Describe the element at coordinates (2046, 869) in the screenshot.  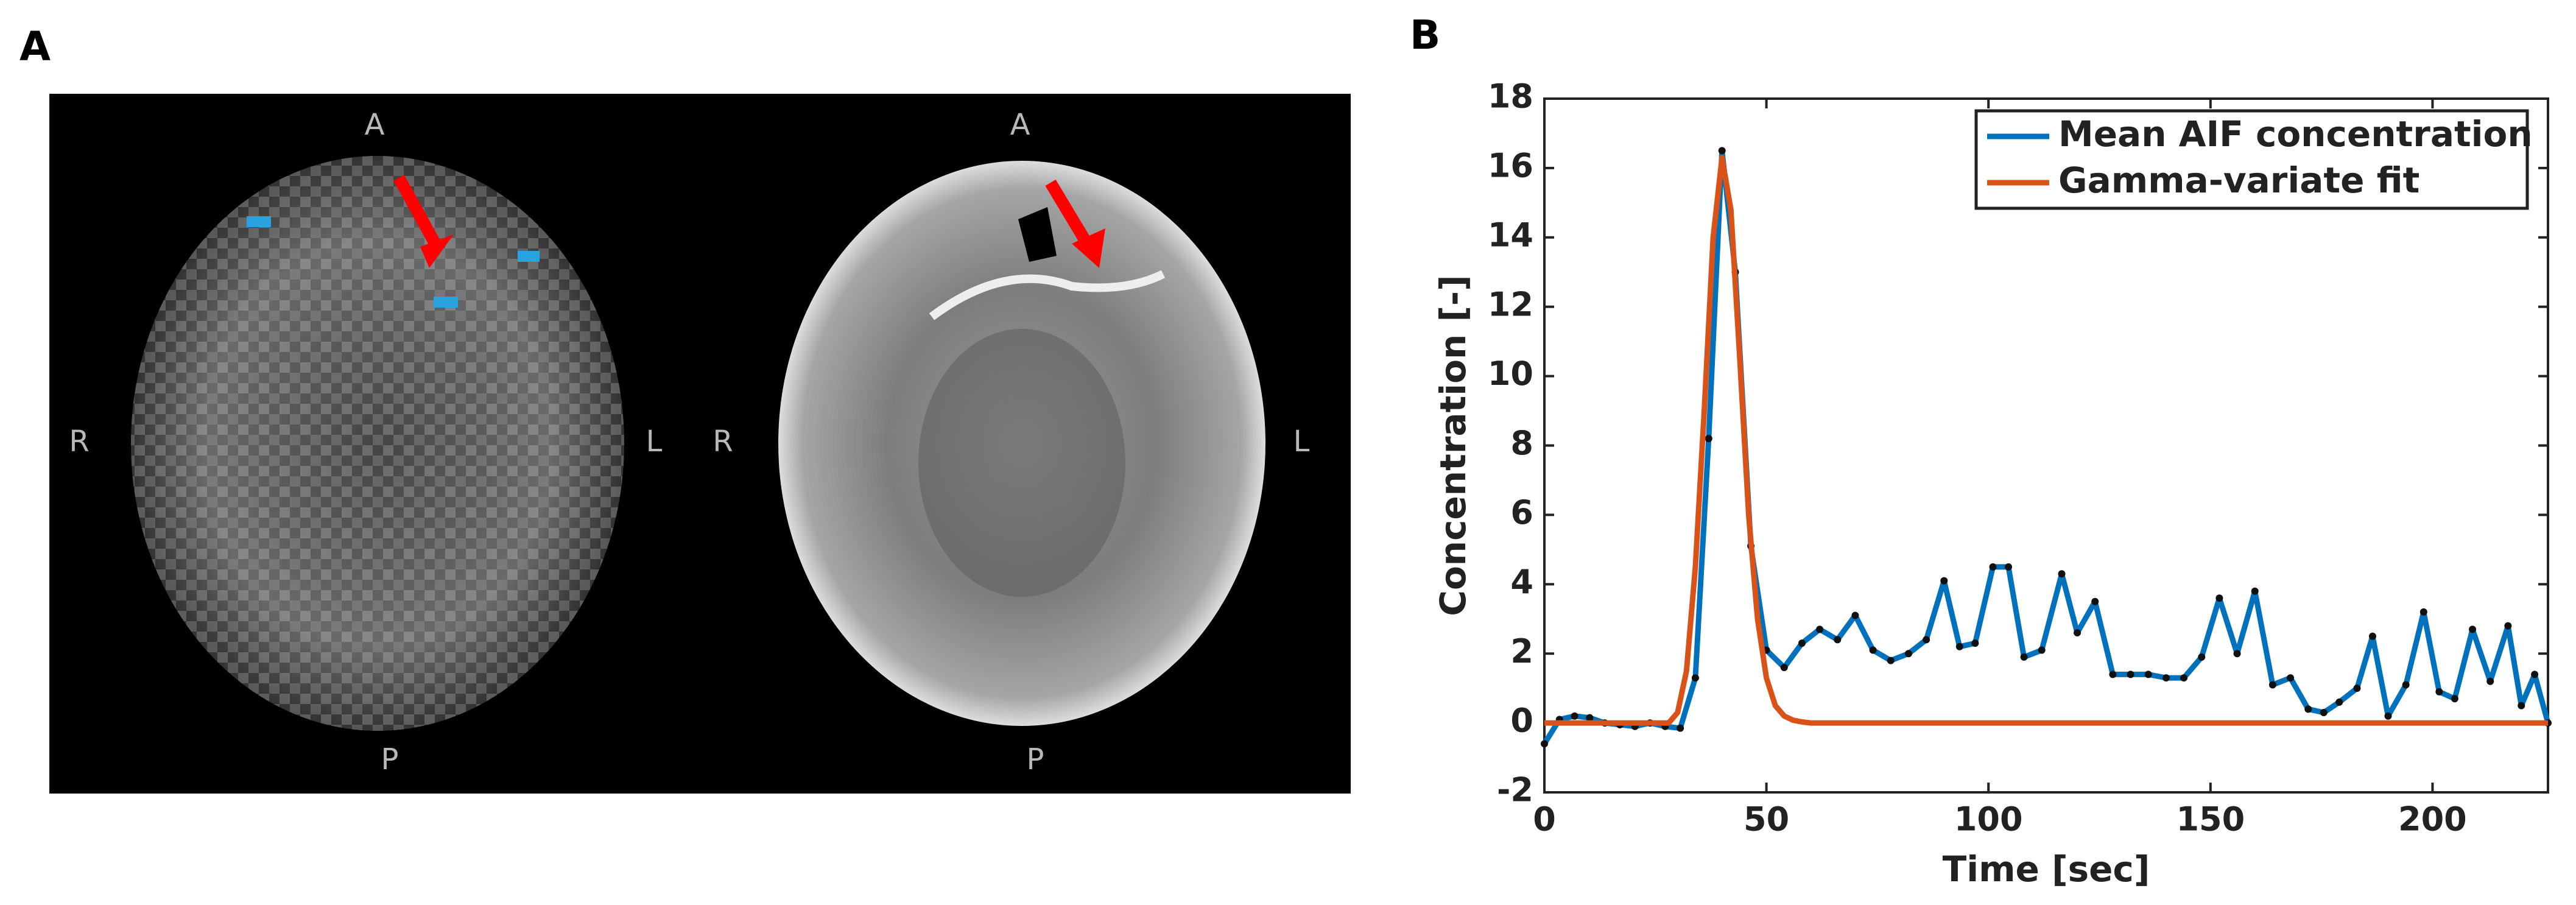
I see `x-axis-label: Time [sec]` at that location.